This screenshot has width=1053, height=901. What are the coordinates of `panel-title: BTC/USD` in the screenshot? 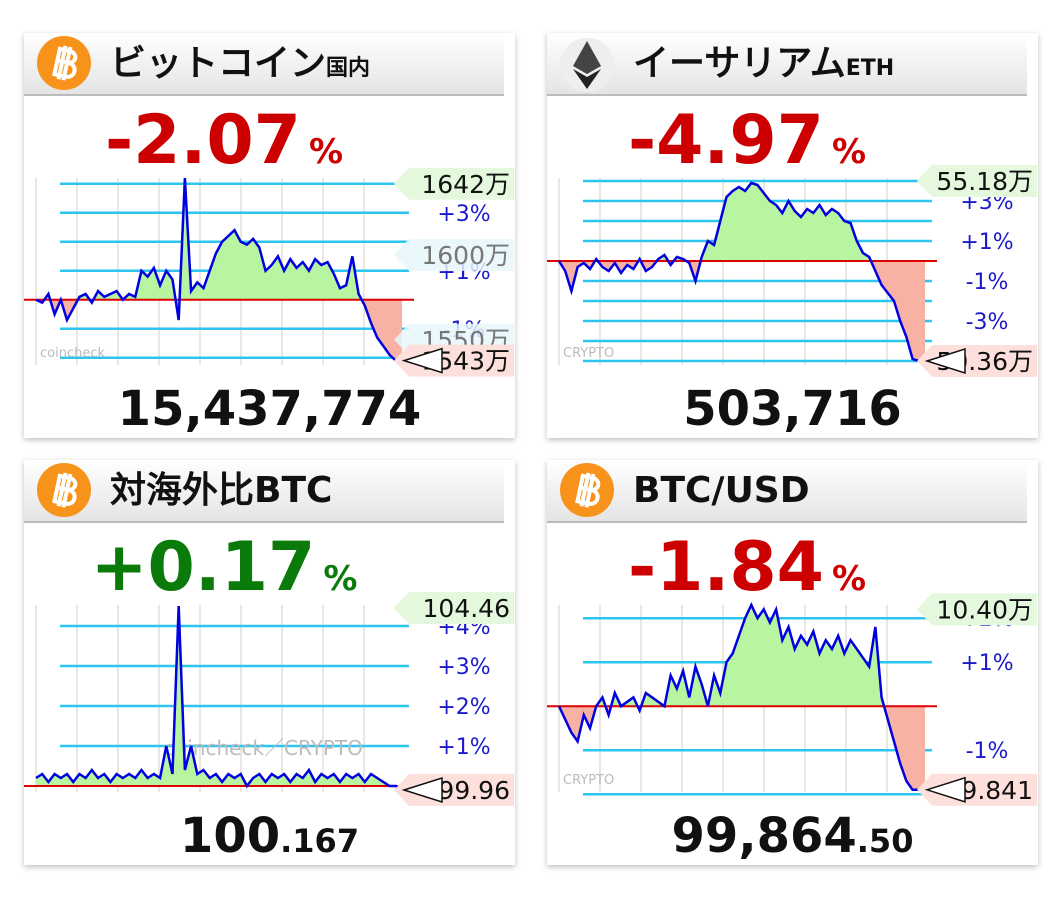 It's located at (721, 490).